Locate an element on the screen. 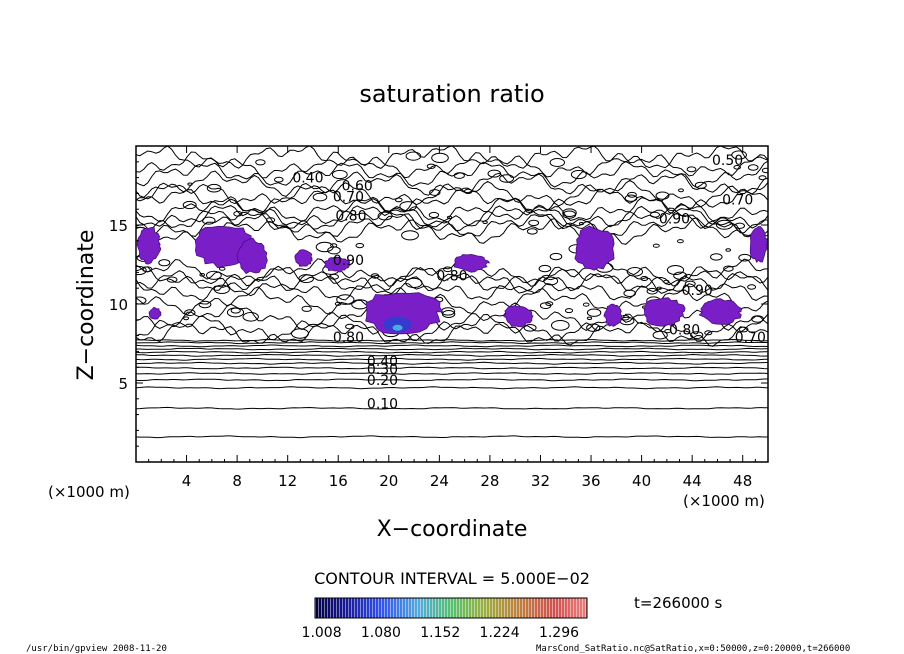 This screenshot has width=904, height=654. x-tick-label: 40 is located at coordinates (641, 481).